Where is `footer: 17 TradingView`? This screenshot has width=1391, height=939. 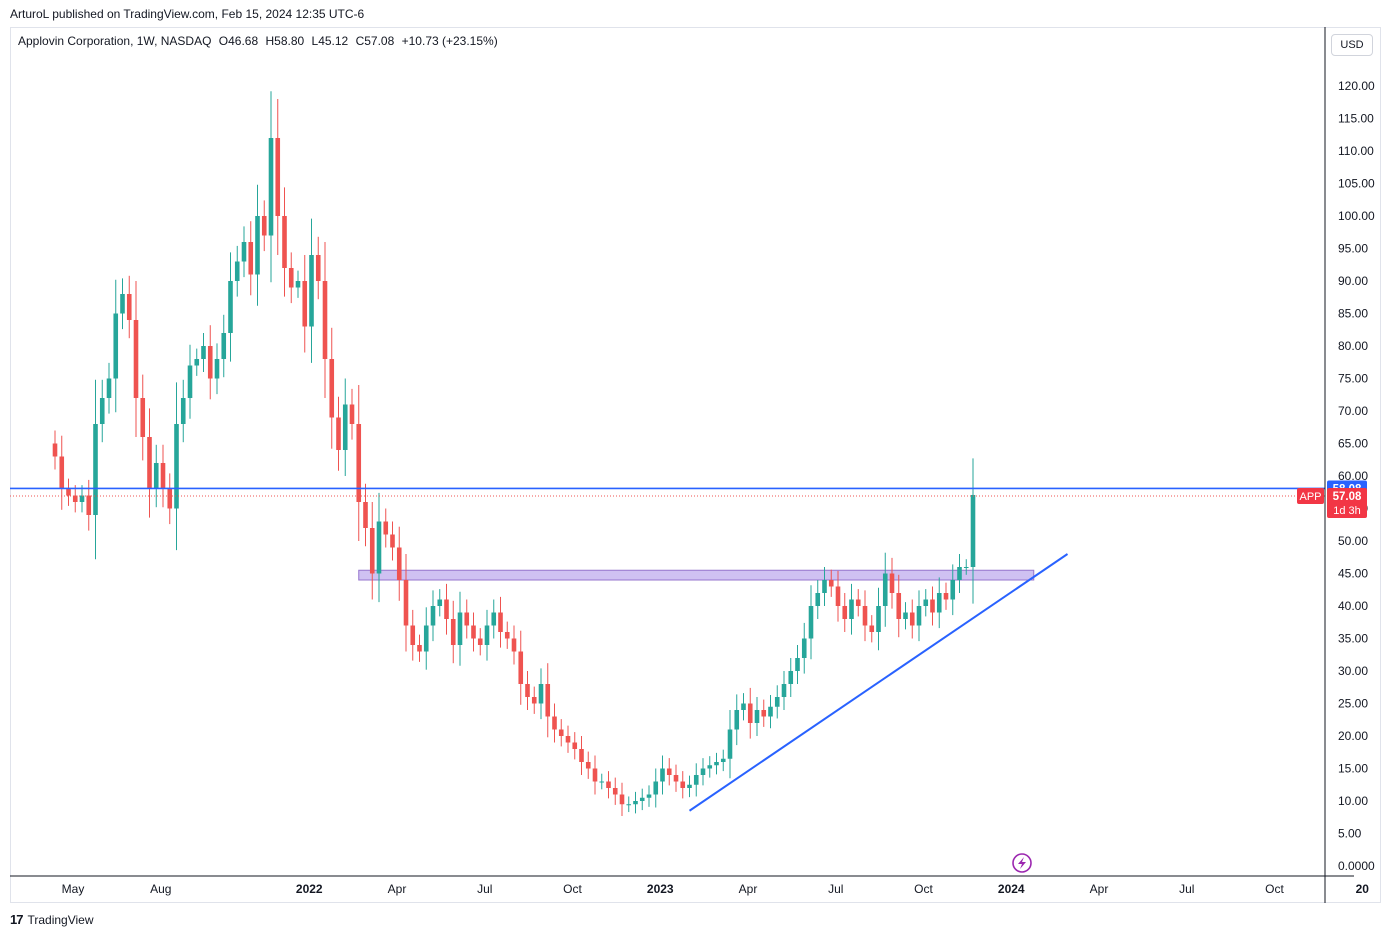 footer: 17 TradingView is located at coordinates (52, 919).